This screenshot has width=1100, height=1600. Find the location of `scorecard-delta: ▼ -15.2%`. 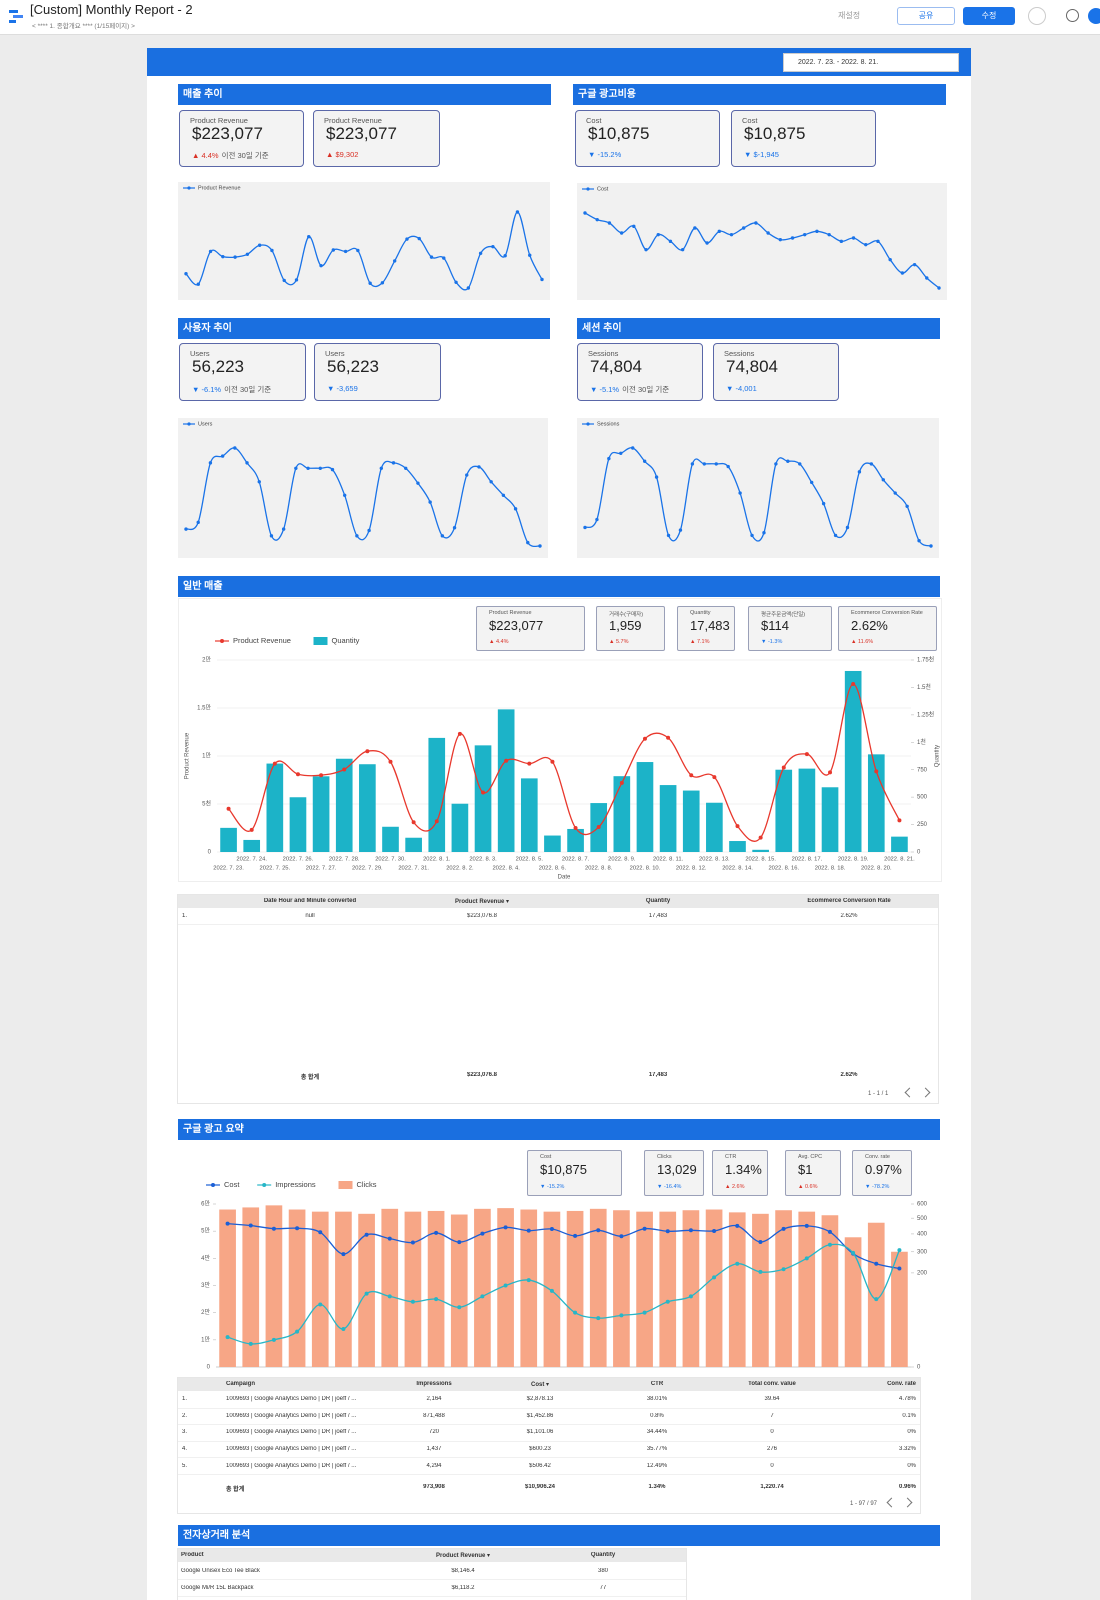

scorecard-delta: ▼ -15.2% is located at coordinates (605, 154).